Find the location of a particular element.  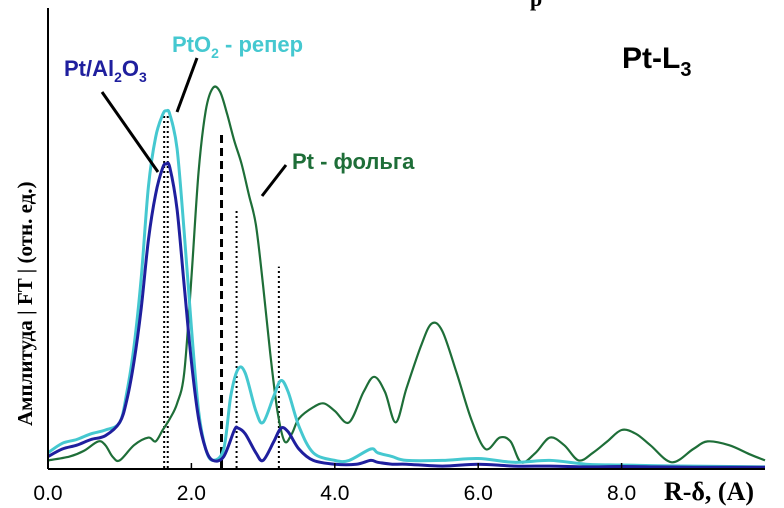

x-tick-label: 6.0 is located at coordinates (478, 493).